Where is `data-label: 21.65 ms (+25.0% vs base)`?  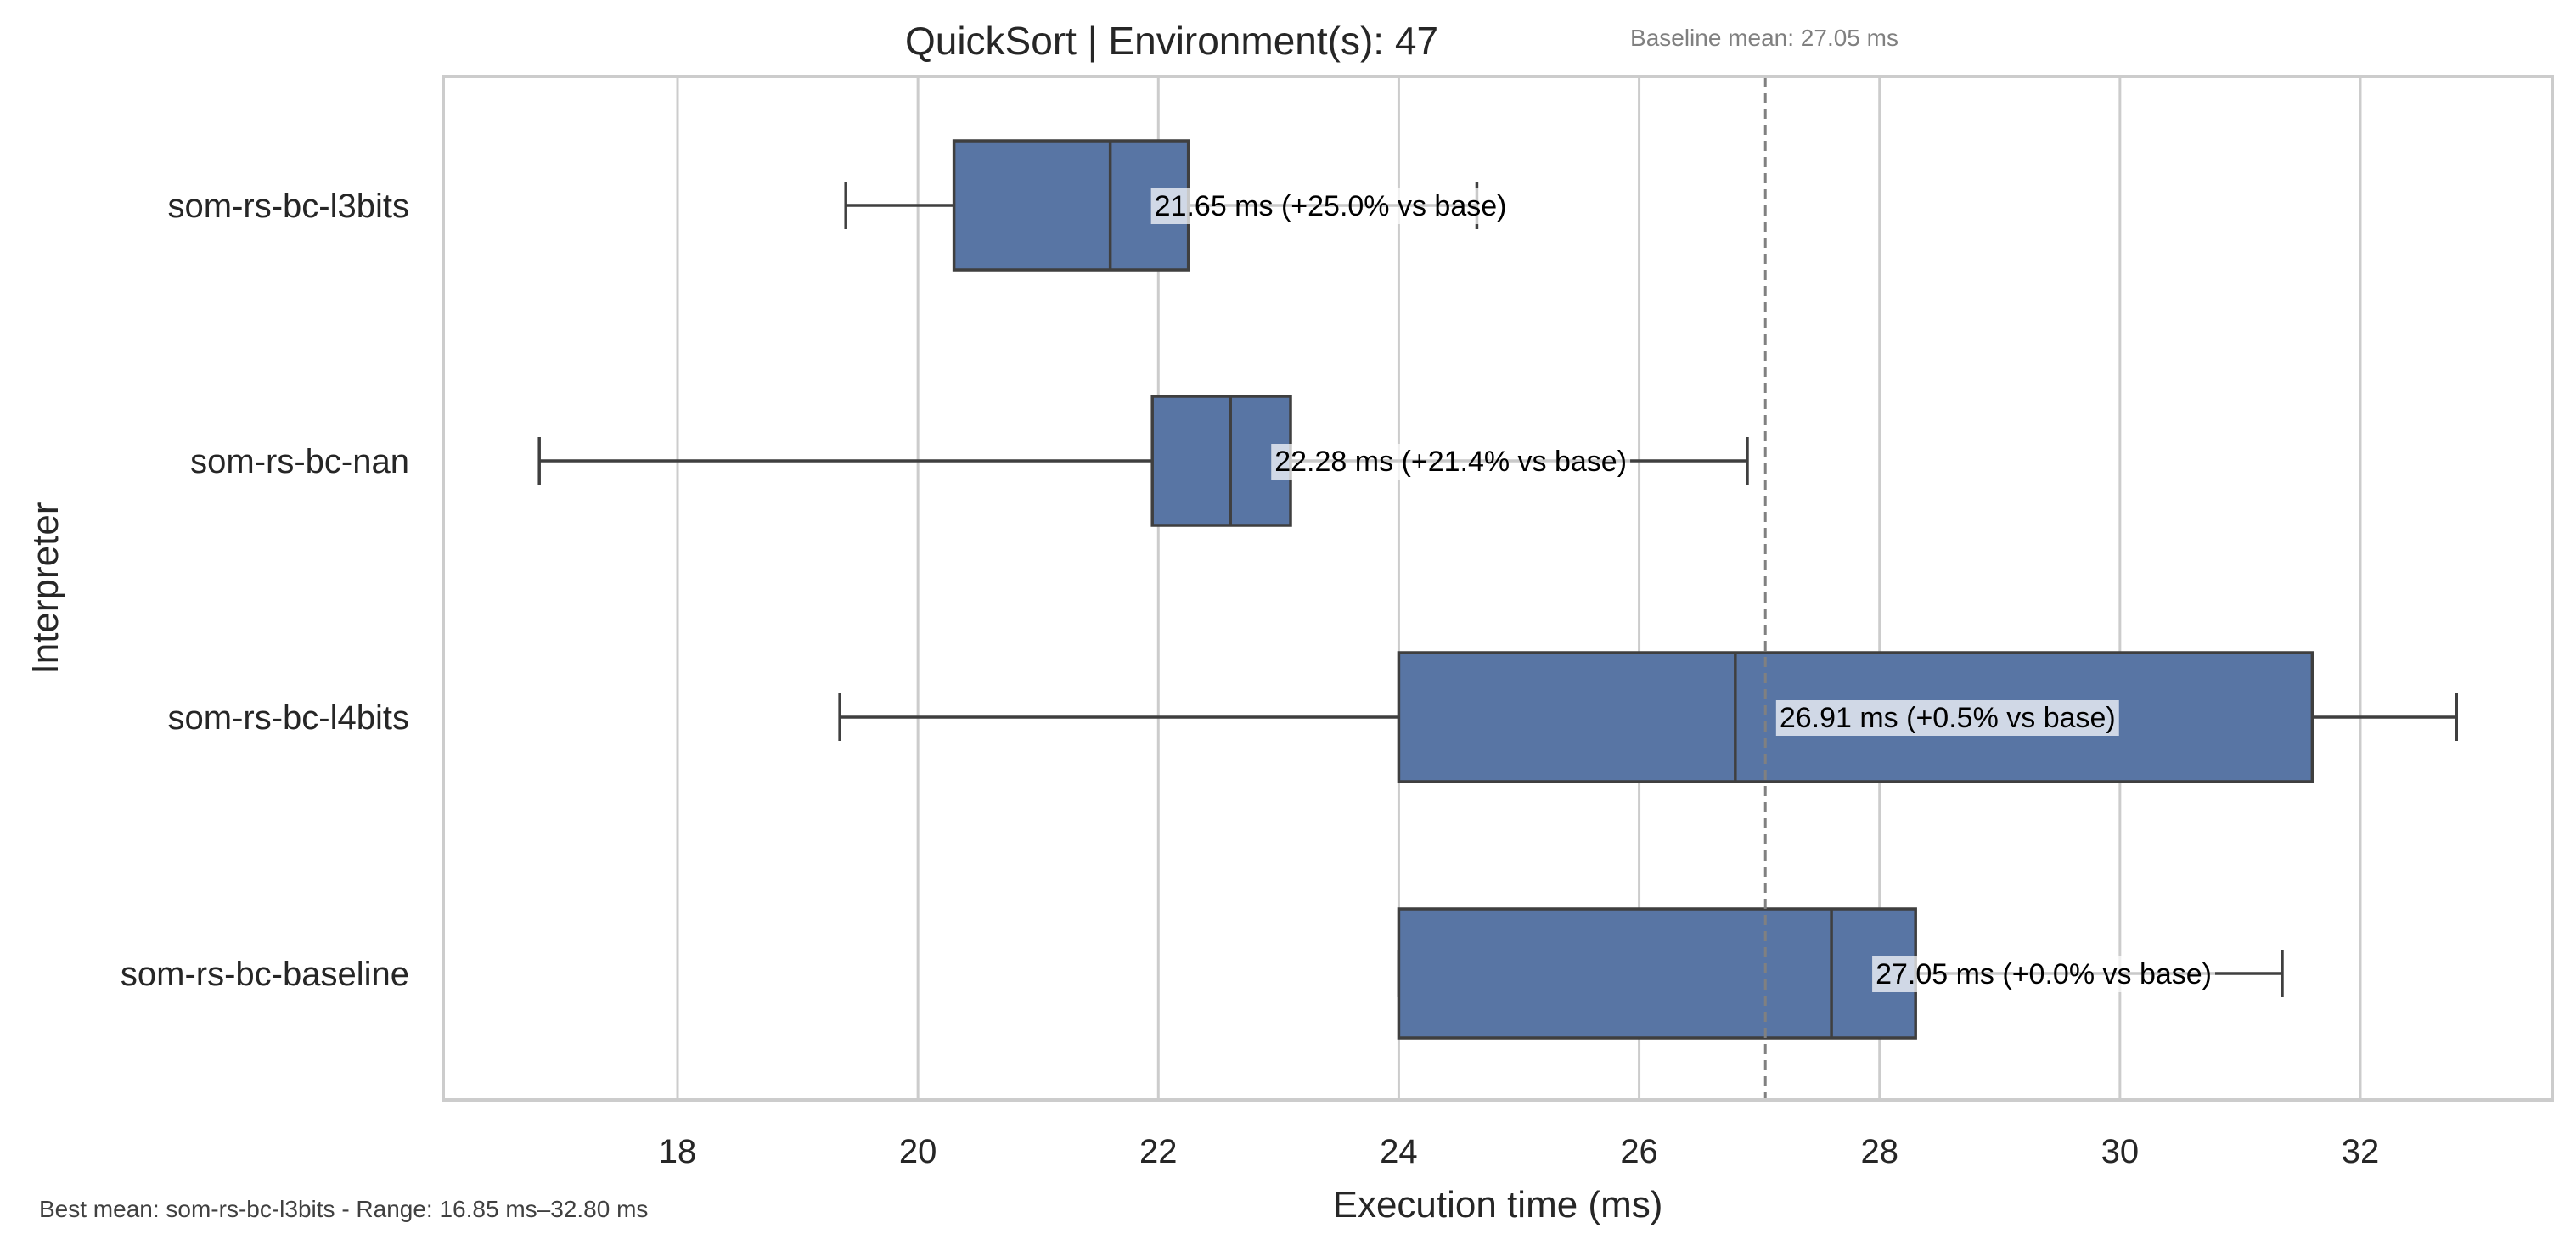
data-label: 21.65 ms (+25.0% vs base) is located at coordinates (1331, 206).